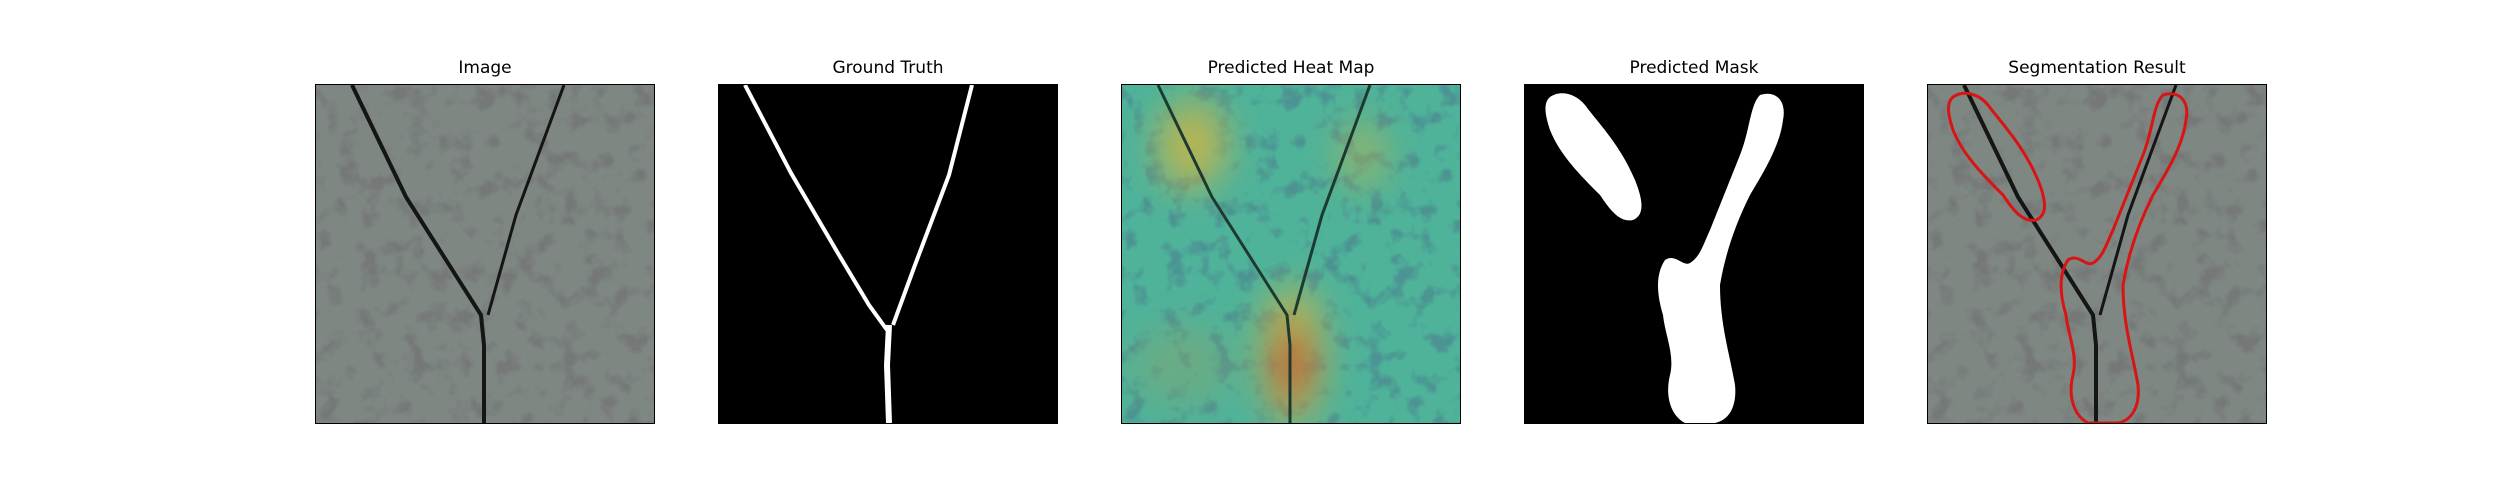  Describe the element at coordinates (1721, 258) in the screenshot. I see `mask-blob-right` at that location.